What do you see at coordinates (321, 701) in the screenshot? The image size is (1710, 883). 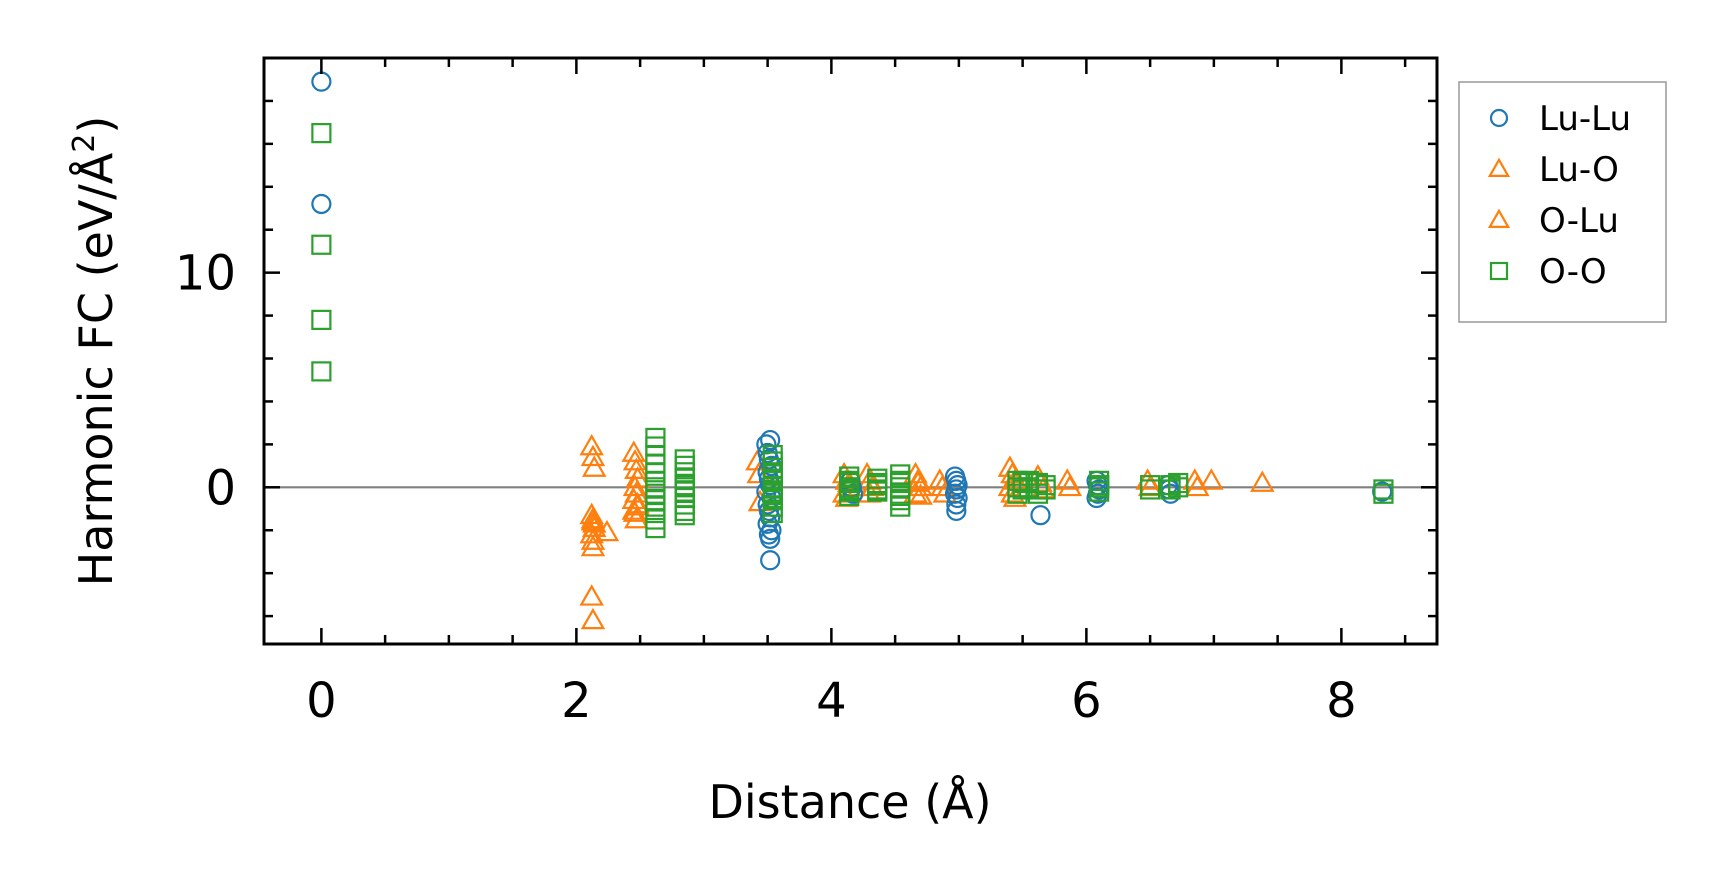 I see `x-tick-label: 0` at bounding box center [321, 701].